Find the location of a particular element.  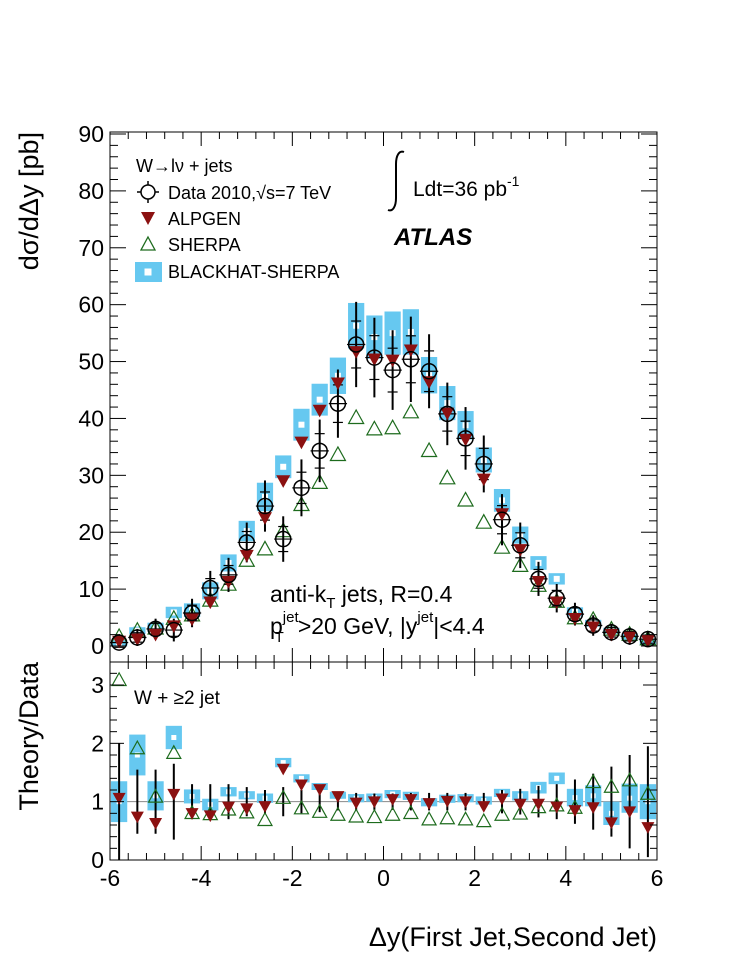

x-tick-label: 4 is located at coordinates (565, 878).